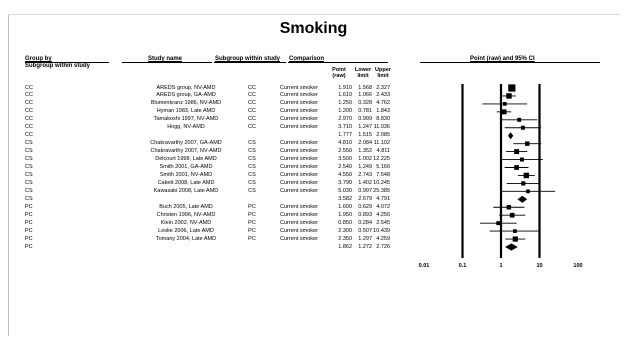  What do you see at coordinates (186, 103) in the screenshot?
I see `row-study-cell: Blumenkranz 1986, NV-AMD` at bounding box center [186, 103].